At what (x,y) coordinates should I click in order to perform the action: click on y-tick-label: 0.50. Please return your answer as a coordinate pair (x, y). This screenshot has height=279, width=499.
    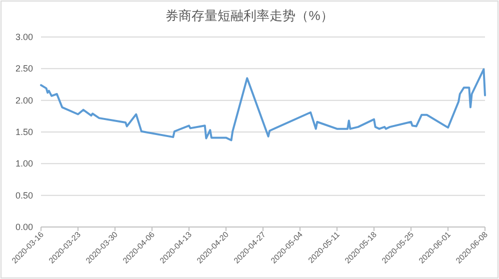
    Looking at the image, I should click on (24, 195).